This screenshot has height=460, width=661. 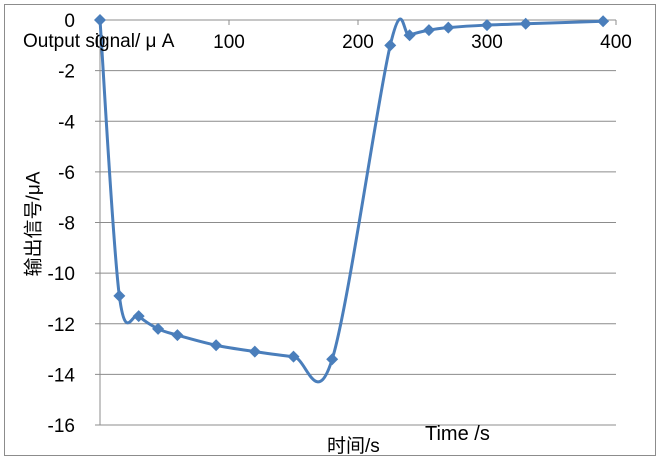 What do you see at coordinates (66, 122) in the screenshot?
I see `y-tick-label: -4` at bounding box center [66, 122].